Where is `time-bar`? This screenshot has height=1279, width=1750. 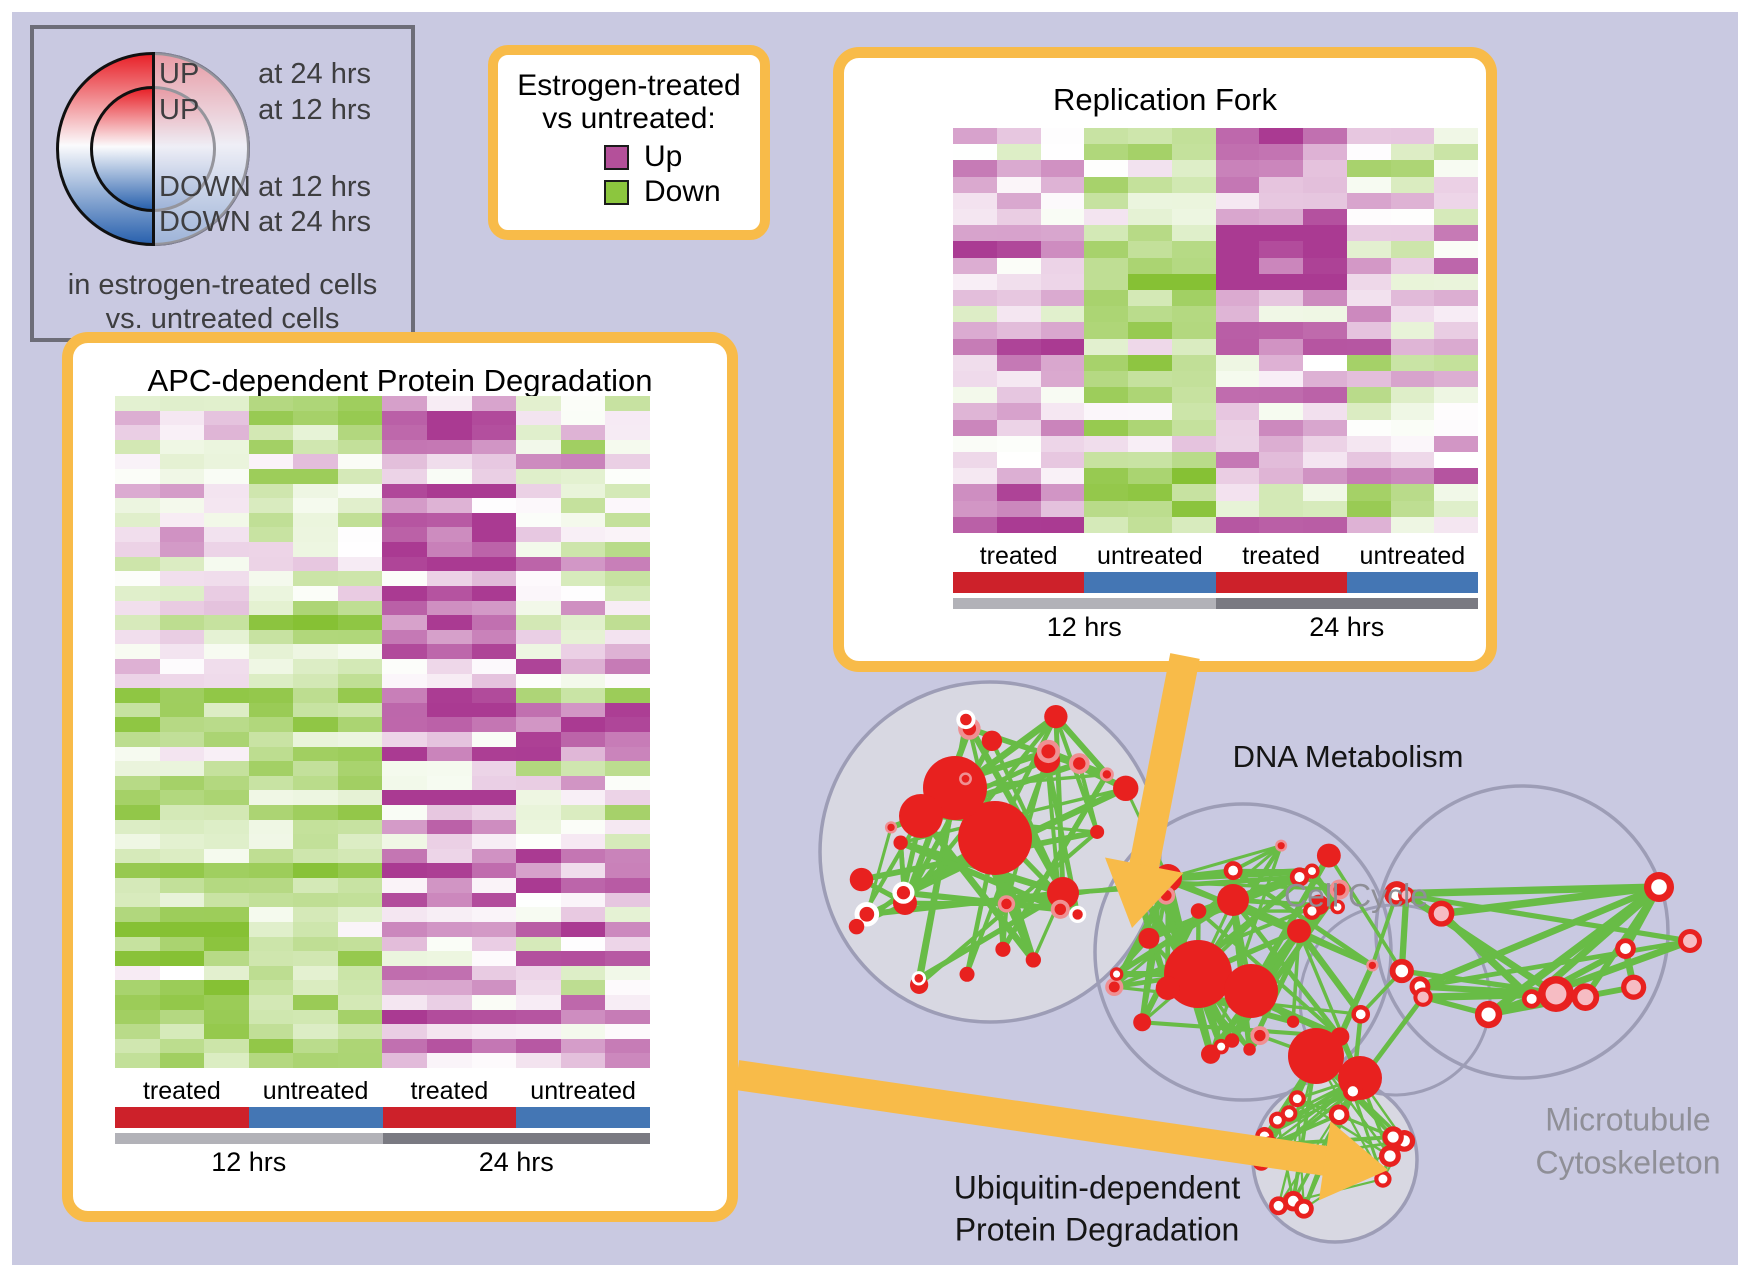
time-bar is located at coordinates (1346, 603).